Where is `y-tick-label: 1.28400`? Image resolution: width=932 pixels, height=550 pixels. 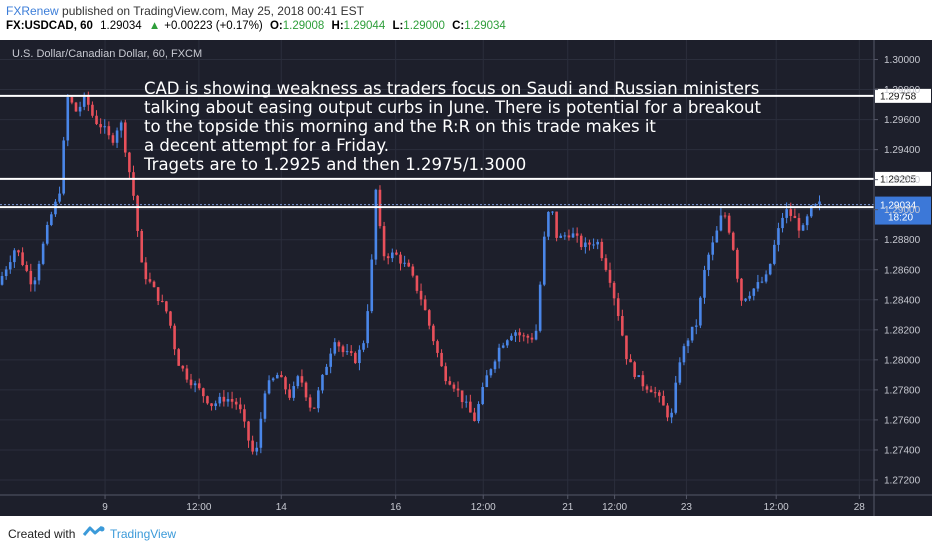
y-tick-label: 1.28400 is located at coordinates (902, 300).